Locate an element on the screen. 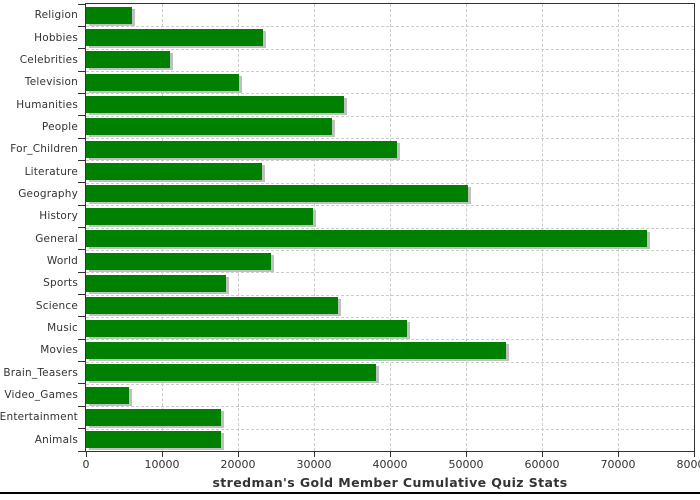  category-label-celebrities: Celebrities is located at coordinates (48, 59).